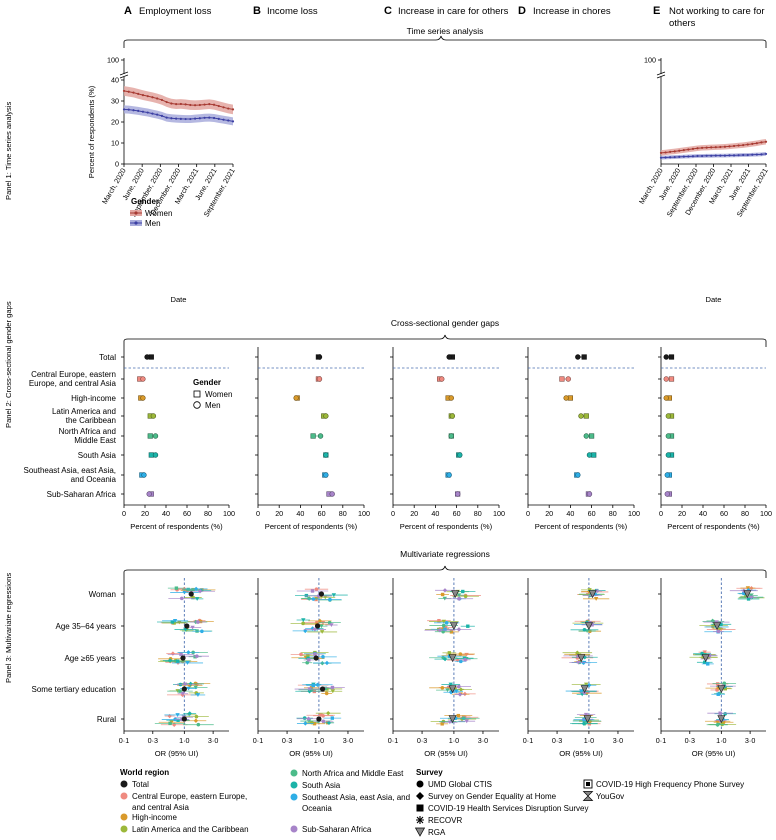 This screenshot has height=840, width=776. What do you see at coordinates (115, 101) in the screenshot?
I see `y-tick-label: 30` at bounding box center [115, 101].